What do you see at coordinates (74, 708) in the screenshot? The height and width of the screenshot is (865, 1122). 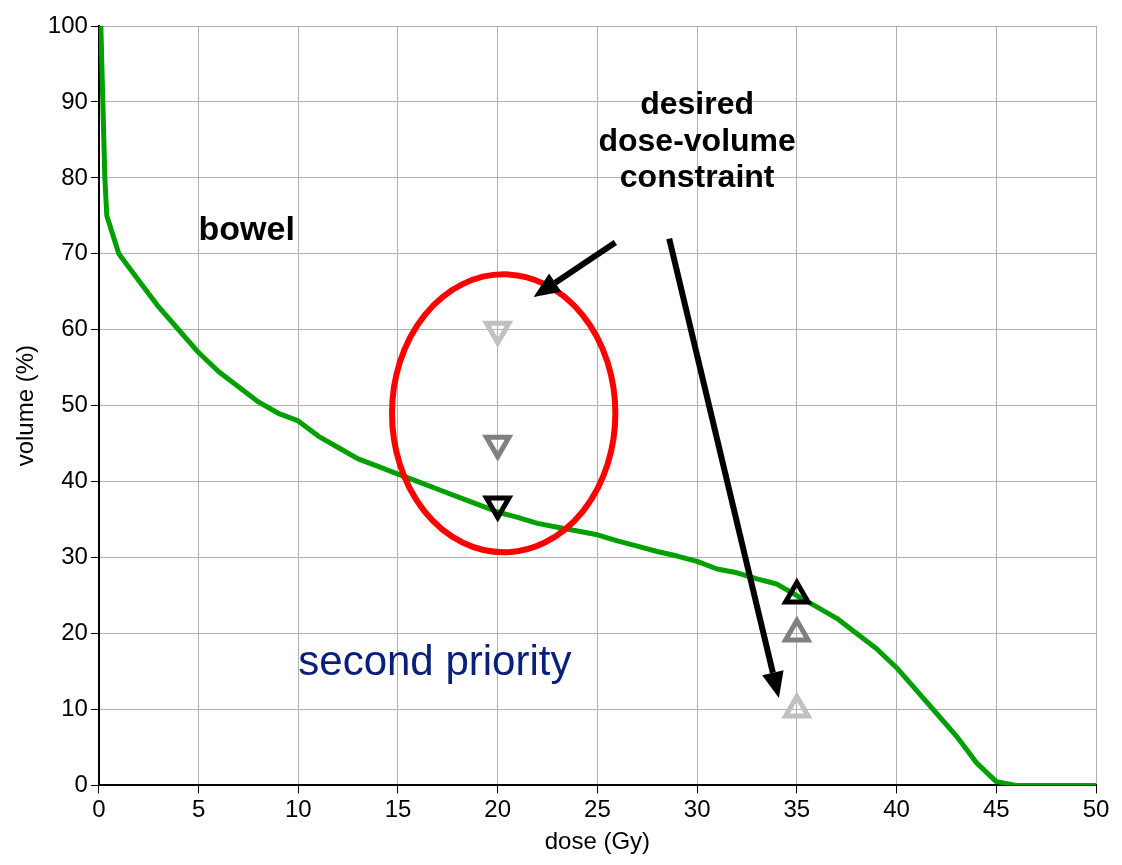 I see `y-tick-label: 10` at bounding box center [74, 708].